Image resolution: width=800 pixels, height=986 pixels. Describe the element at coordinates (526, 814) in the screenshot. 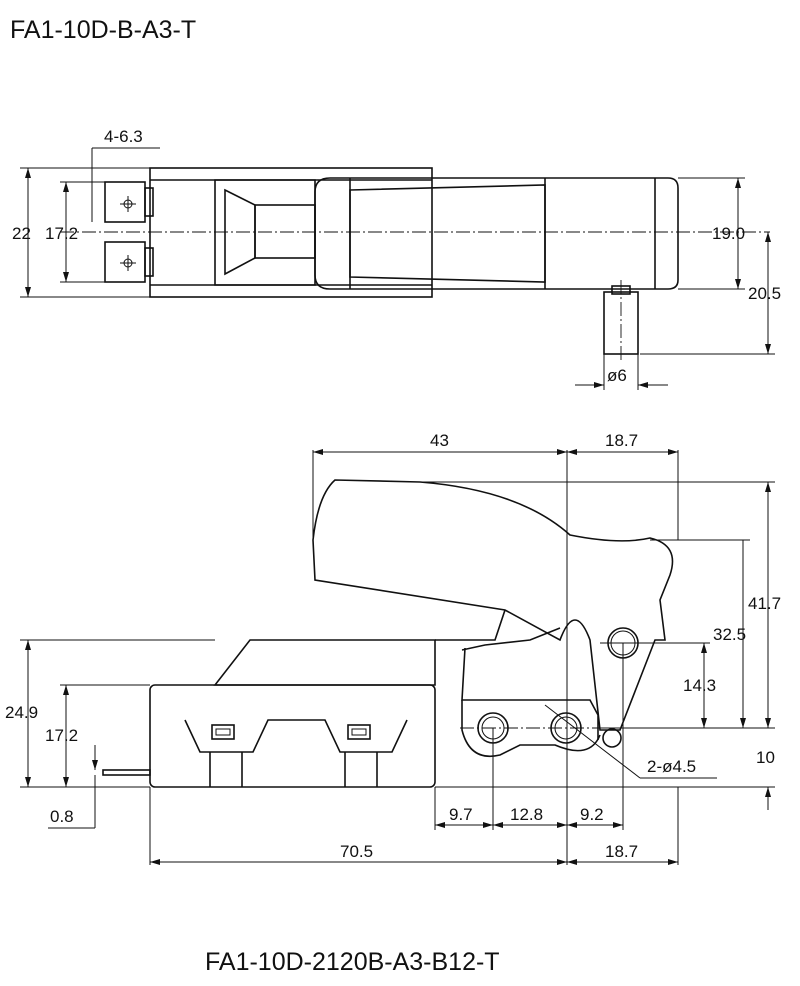

I see `dim-hole-spacing-2: 12.8` at that location.